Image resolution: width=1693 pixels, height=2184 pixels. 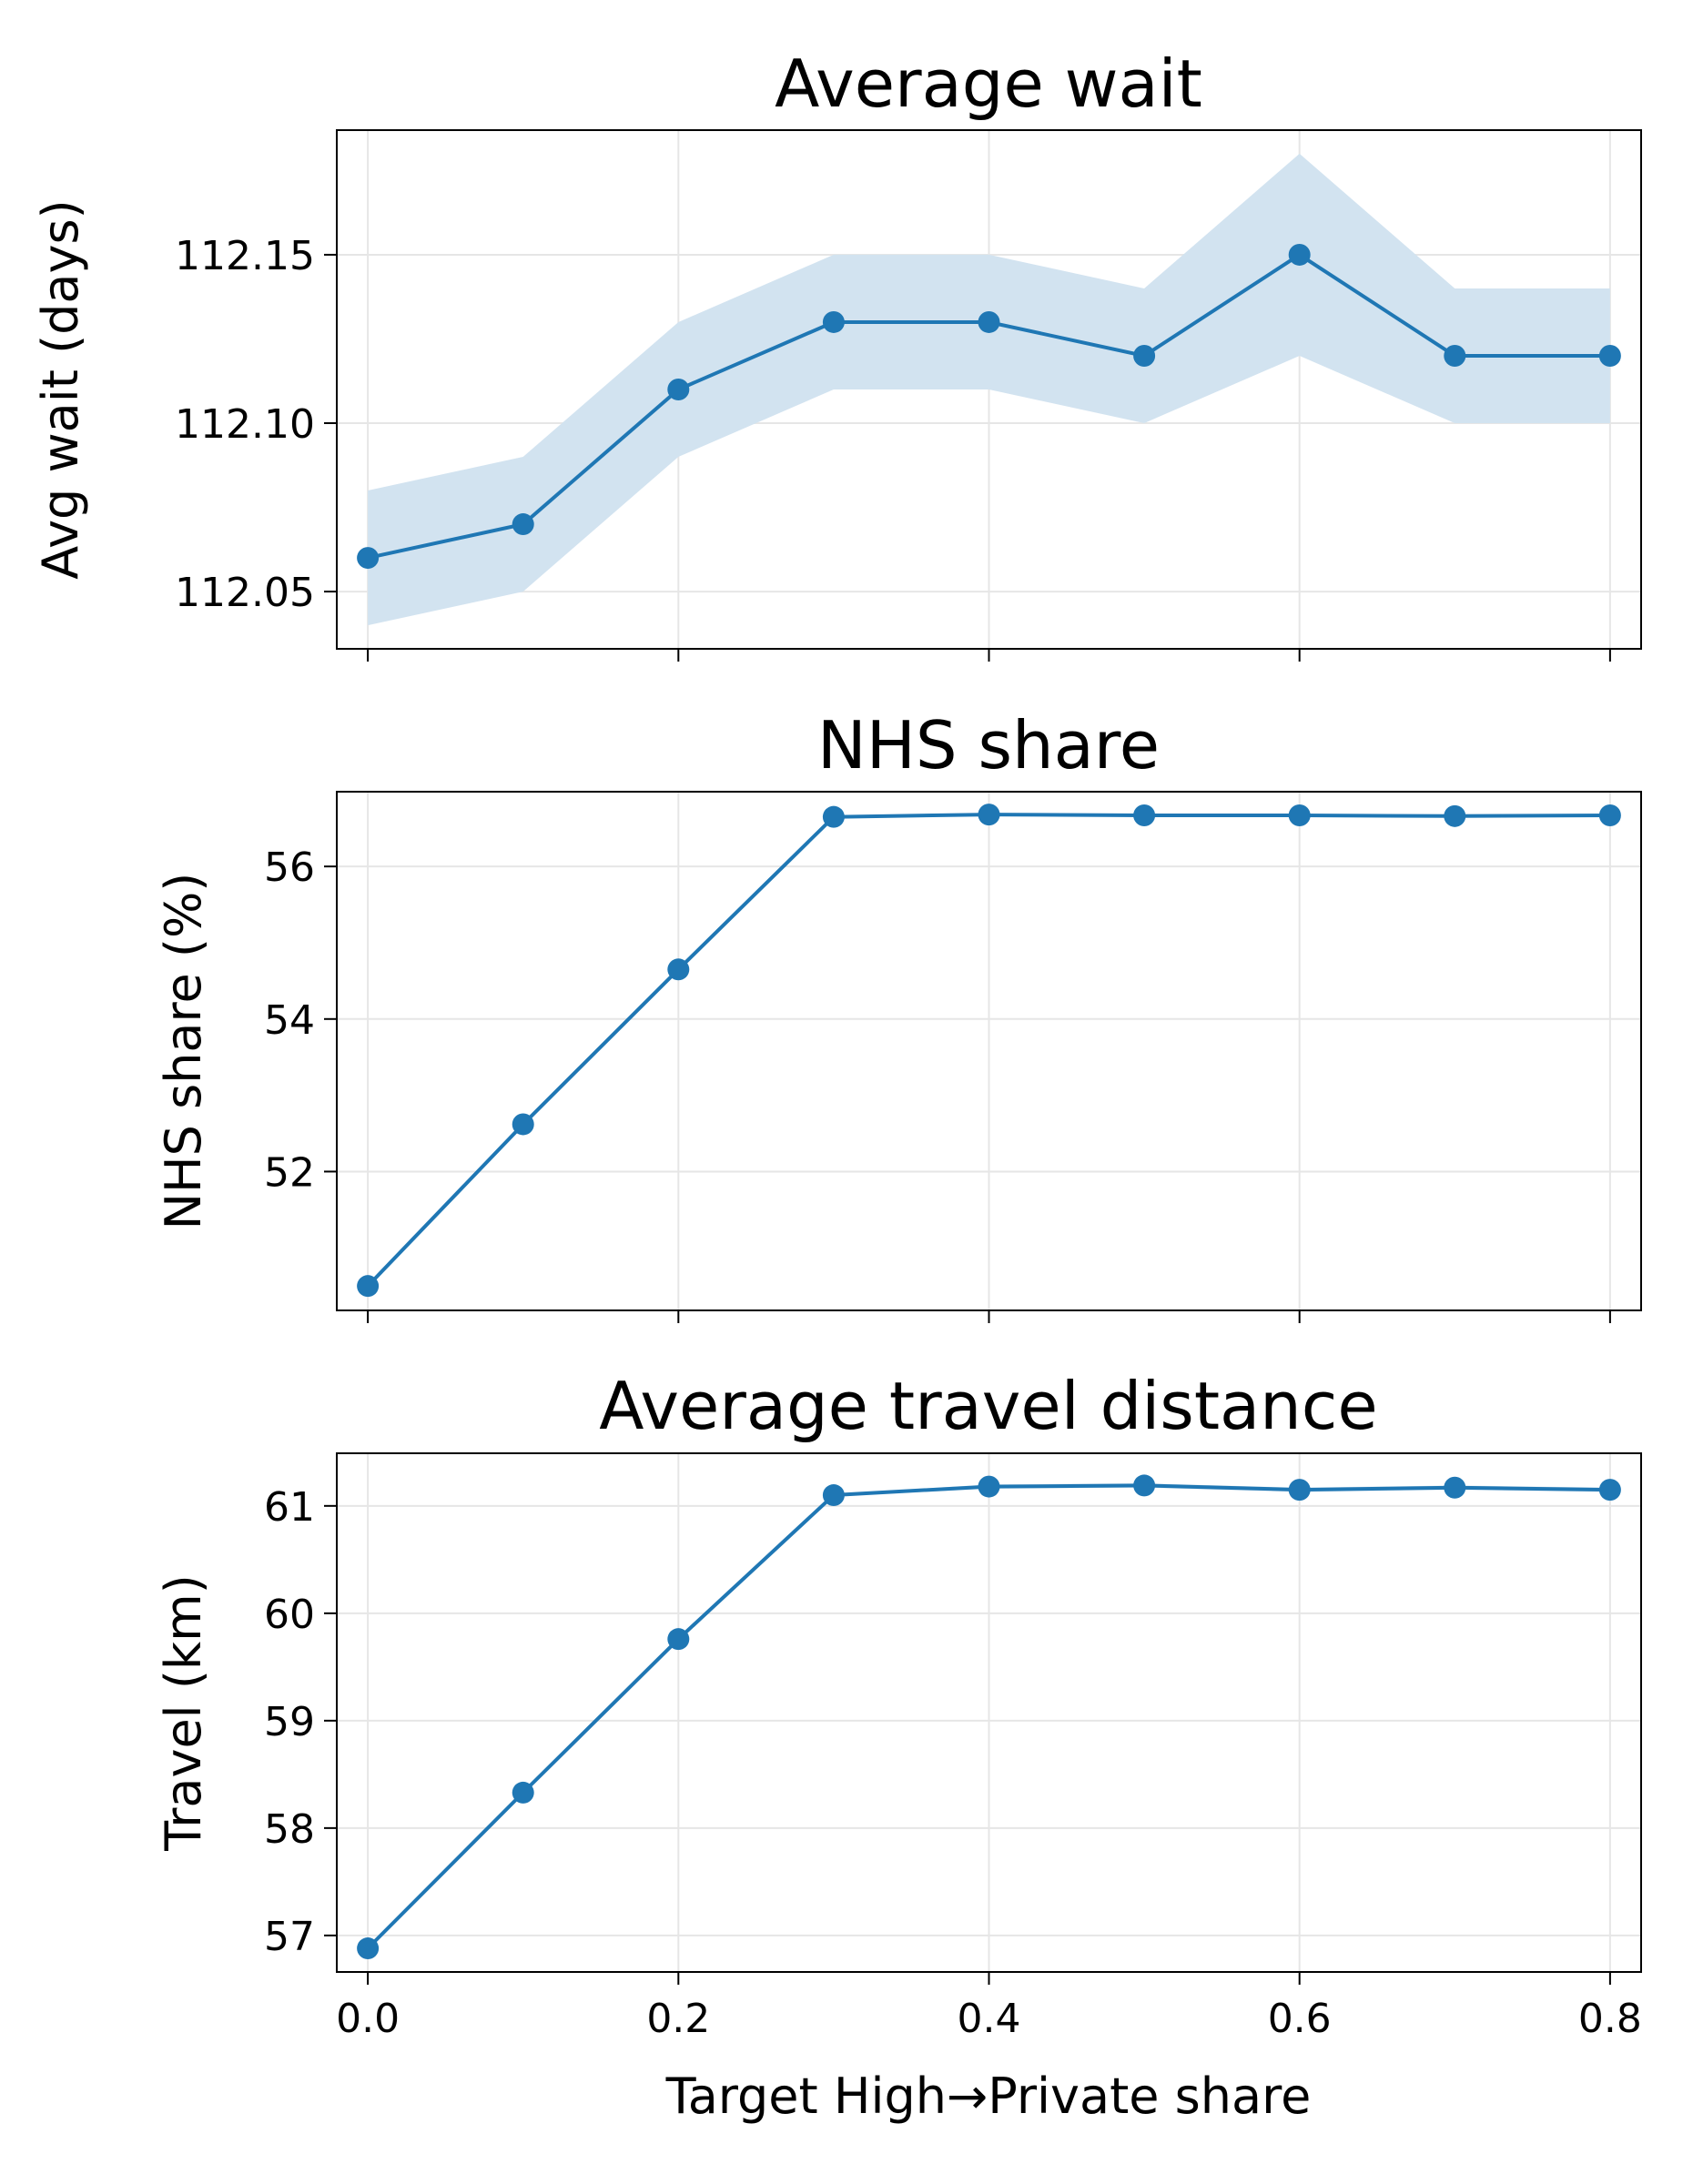 I want to click on x-tick-label: 0.0, so click(x=368, y=2019).